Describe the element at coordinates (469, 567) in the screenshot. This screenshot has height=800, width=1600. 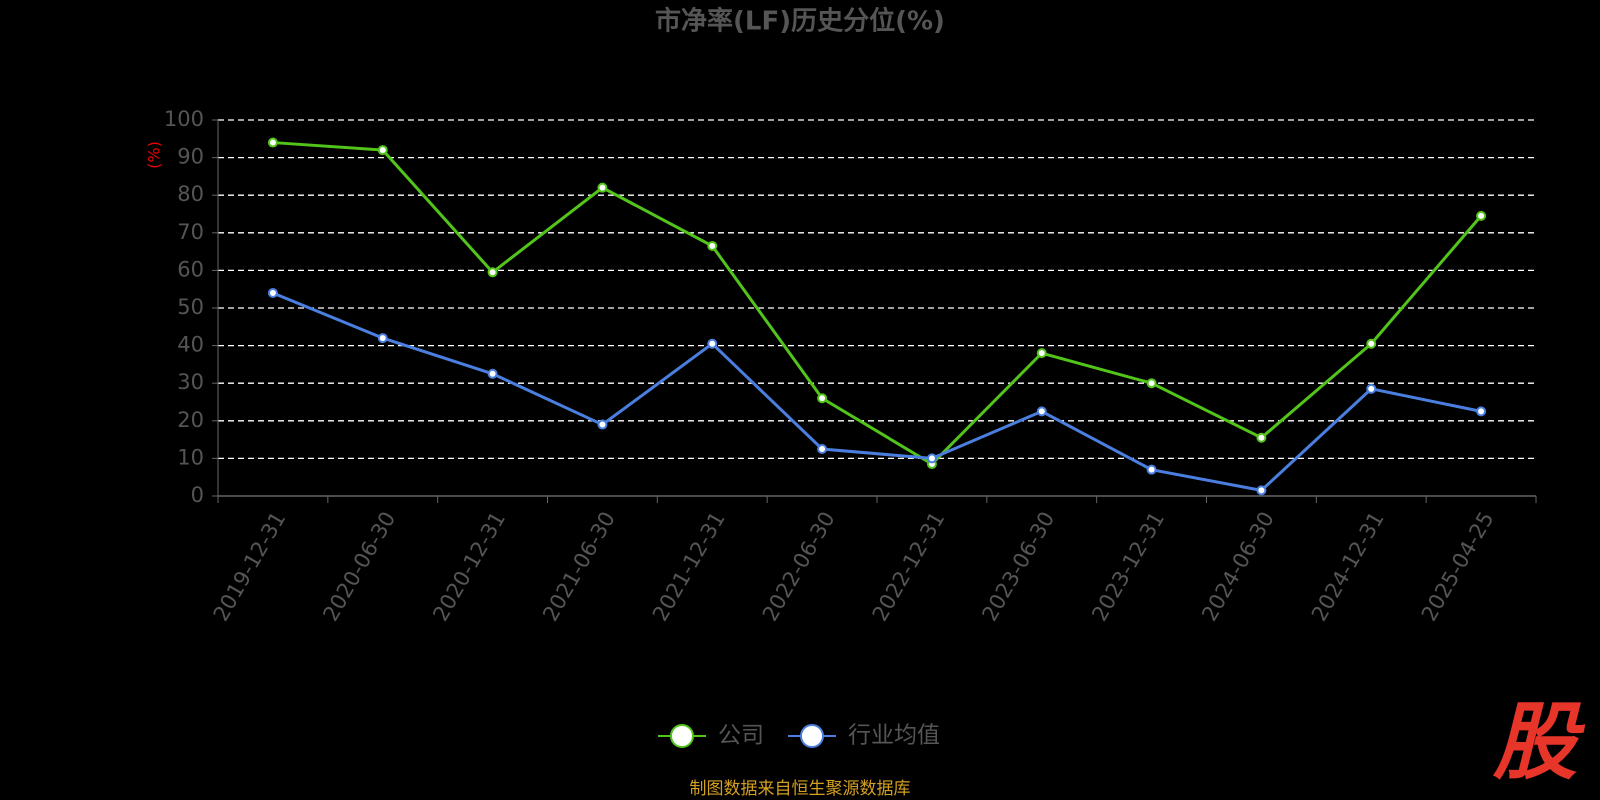
I see `x-tick-label: 2020-12-31` at that location.